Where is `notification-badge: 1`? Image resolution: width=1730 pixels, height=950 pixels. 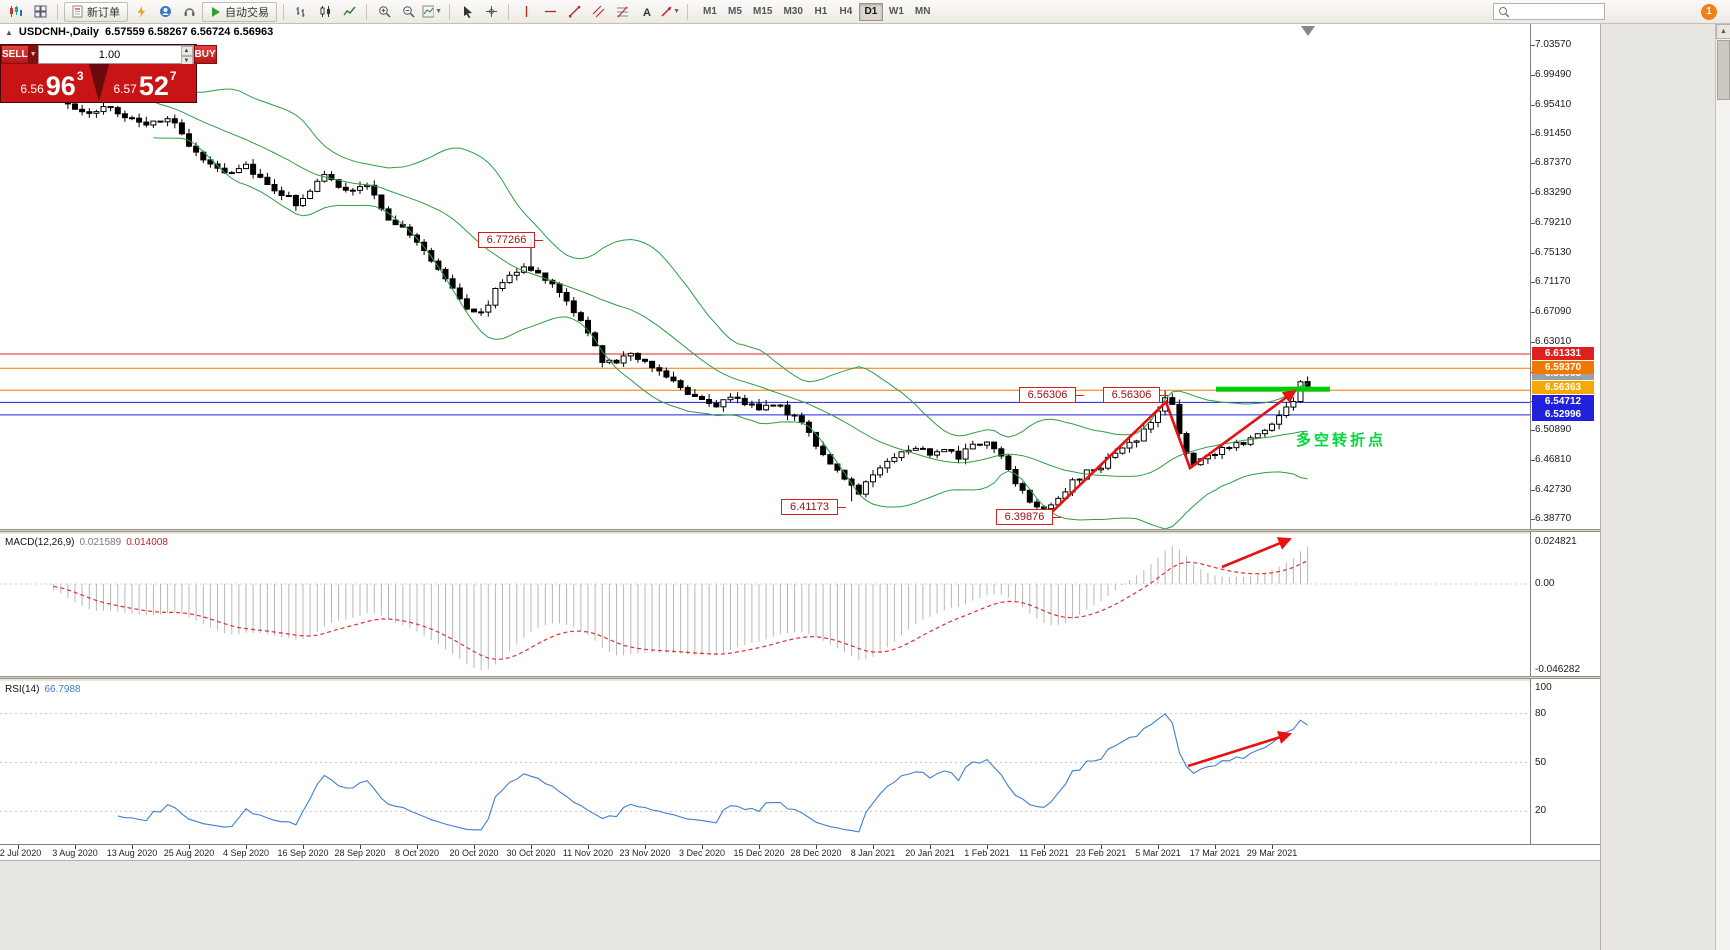
notification-badge: 1 is located at coordinates (1709, 11).